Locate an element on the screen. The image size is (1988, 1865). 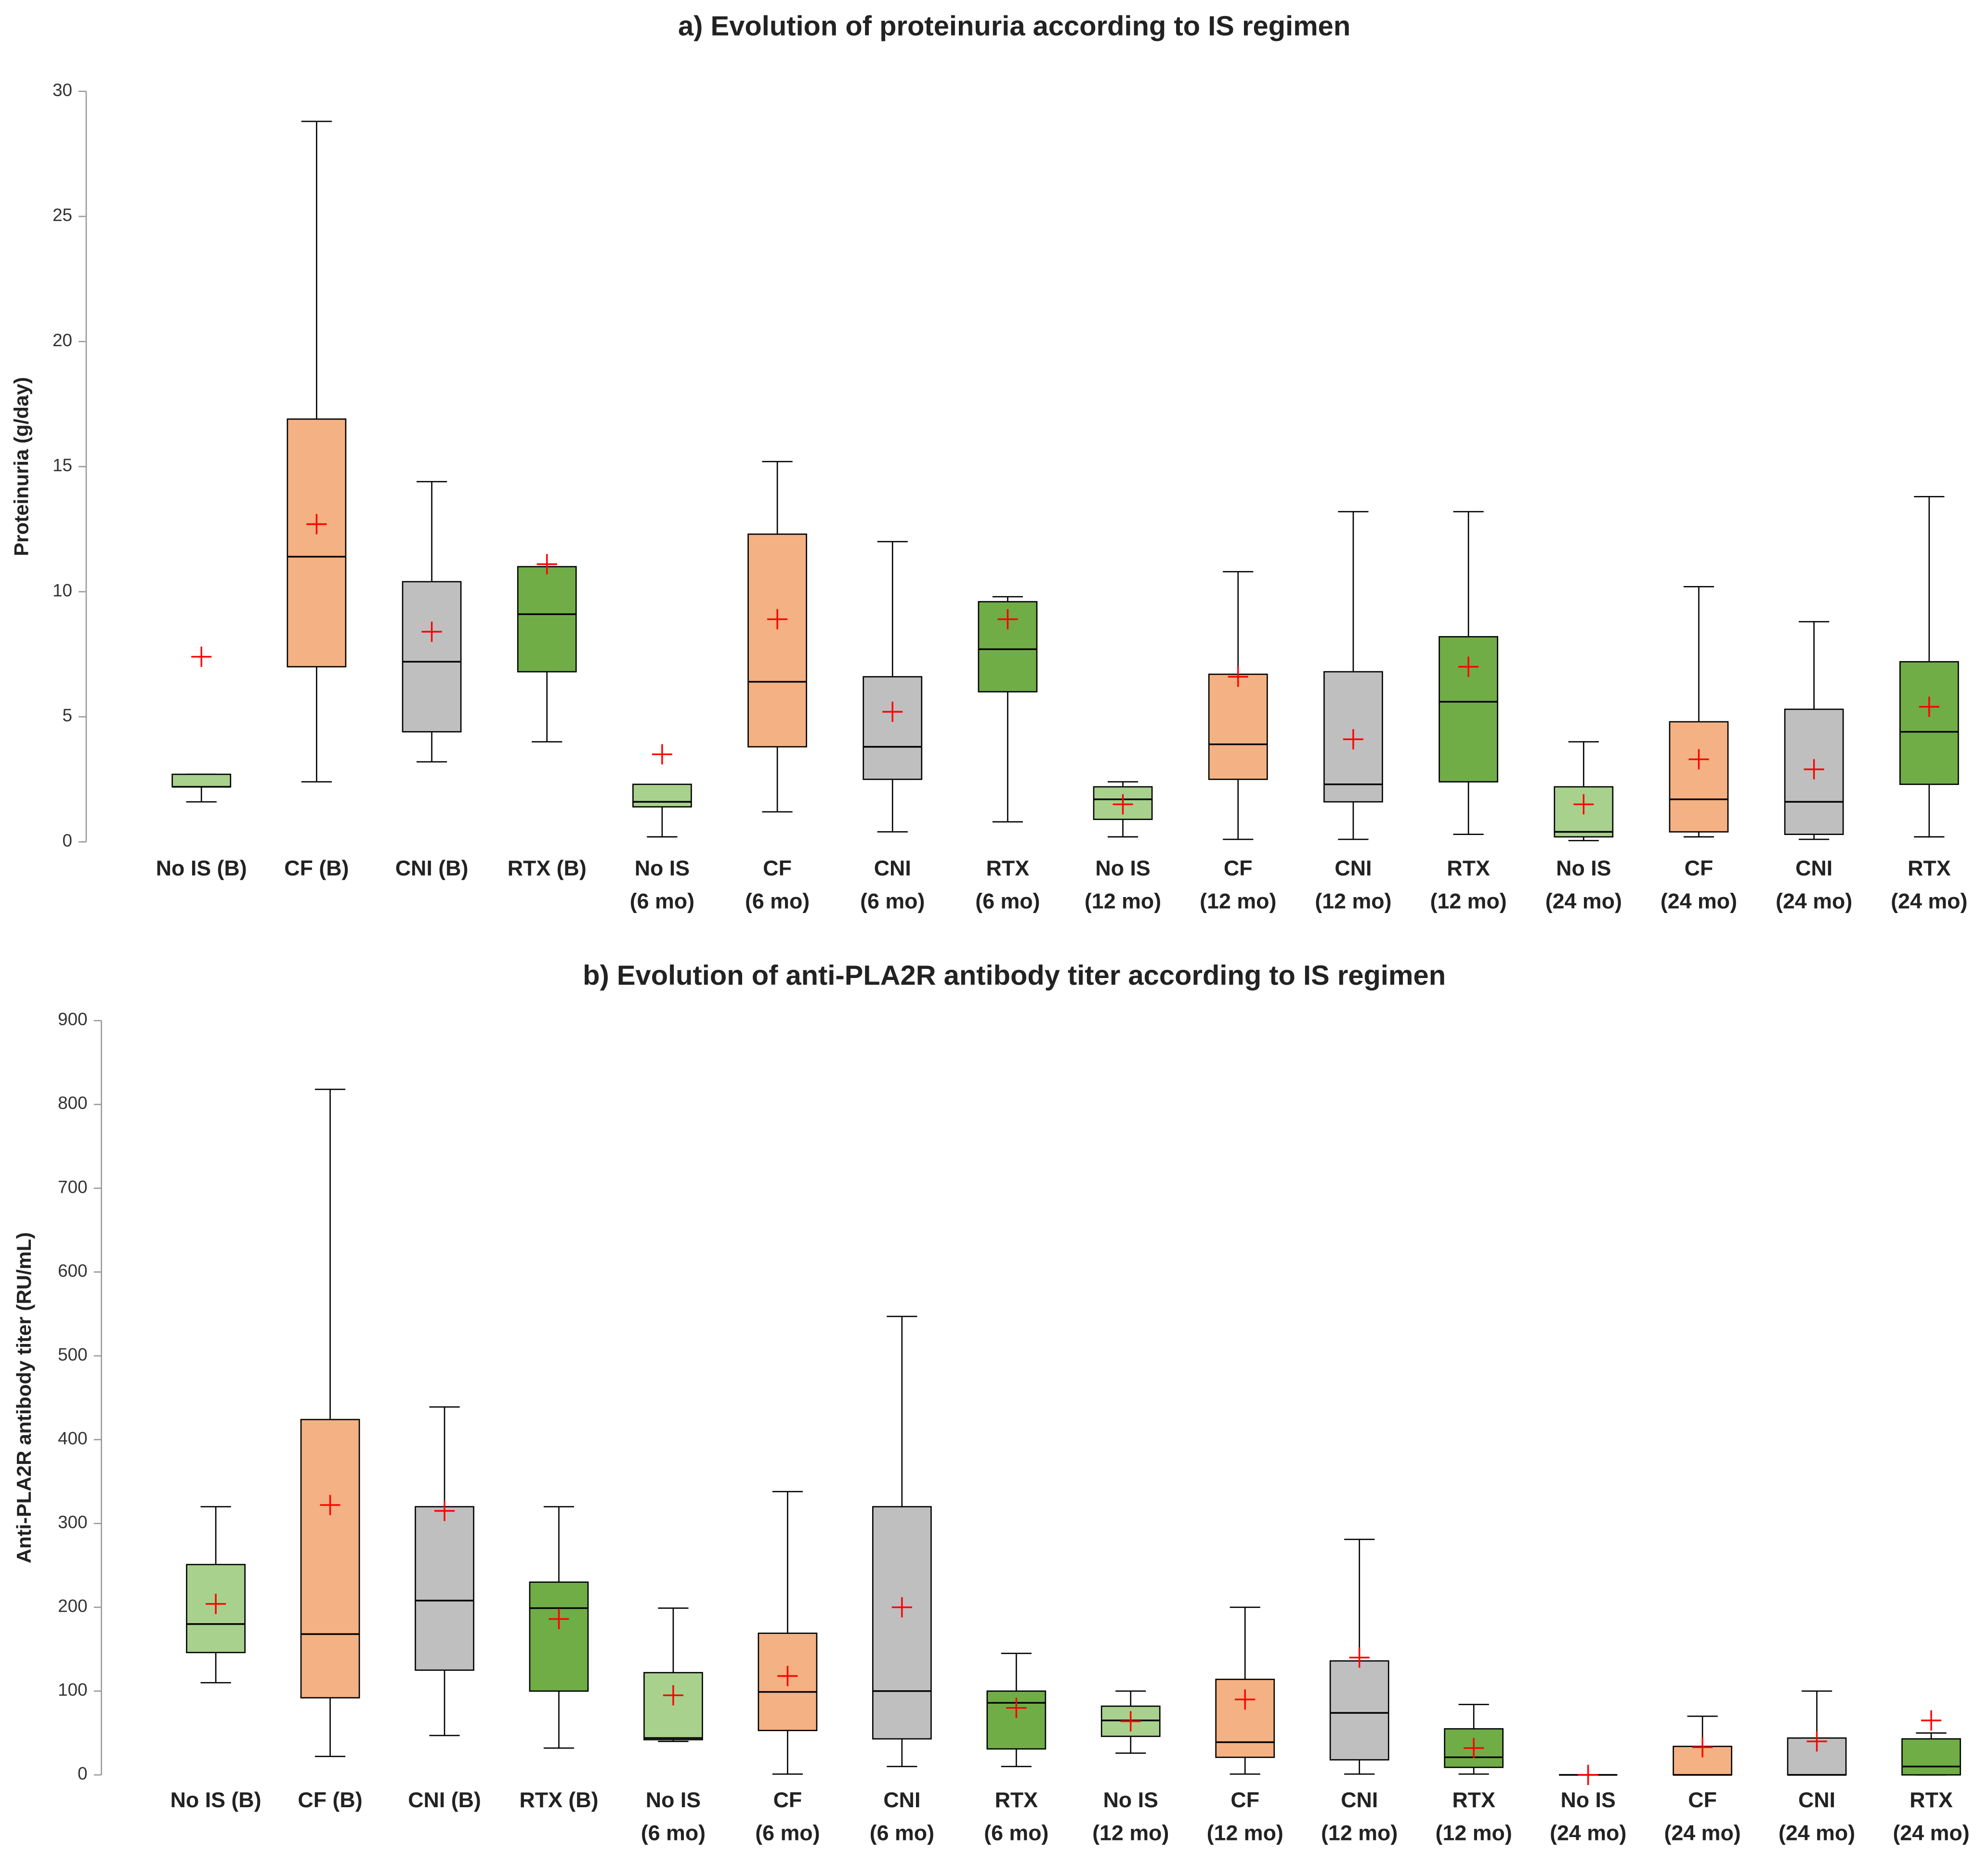
x-tick-label: CNI (B) is located at coordinates (432, 868).